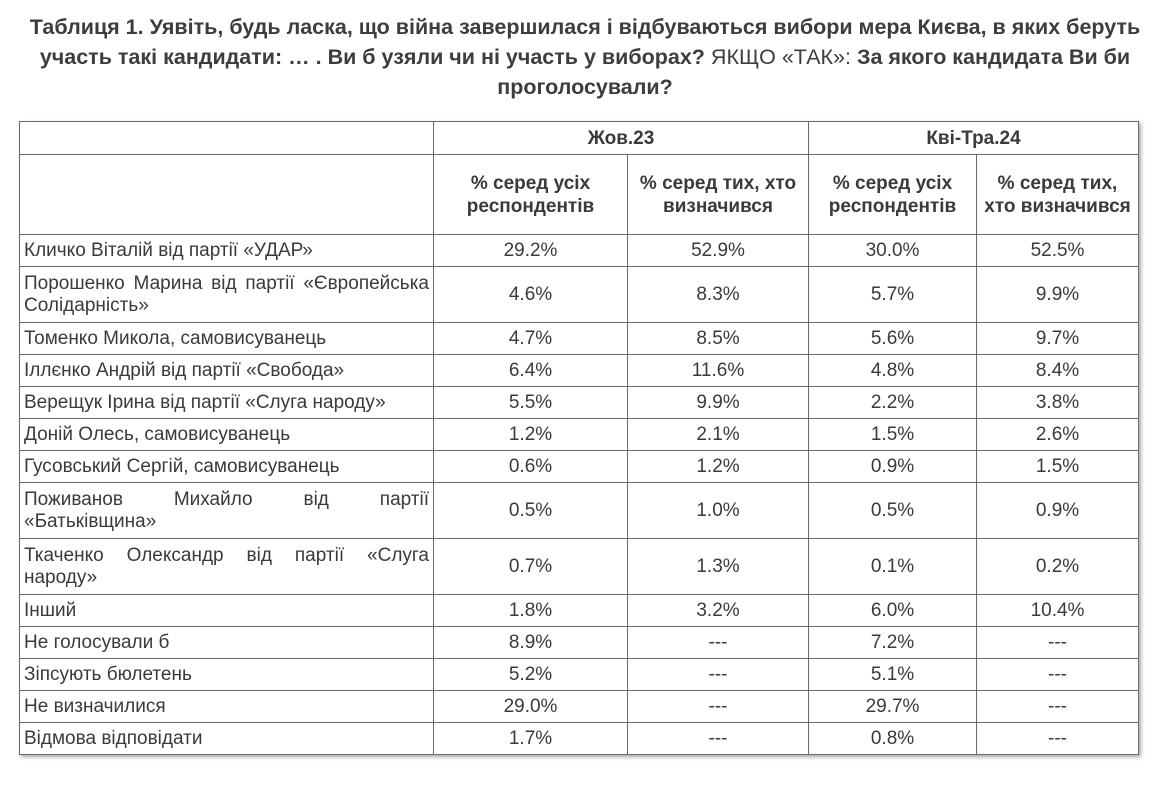  What do you see at coordinates (530, 642) in the screenshot?
I see `percent-cell: 8.9%` at bounding box center [530, 642].